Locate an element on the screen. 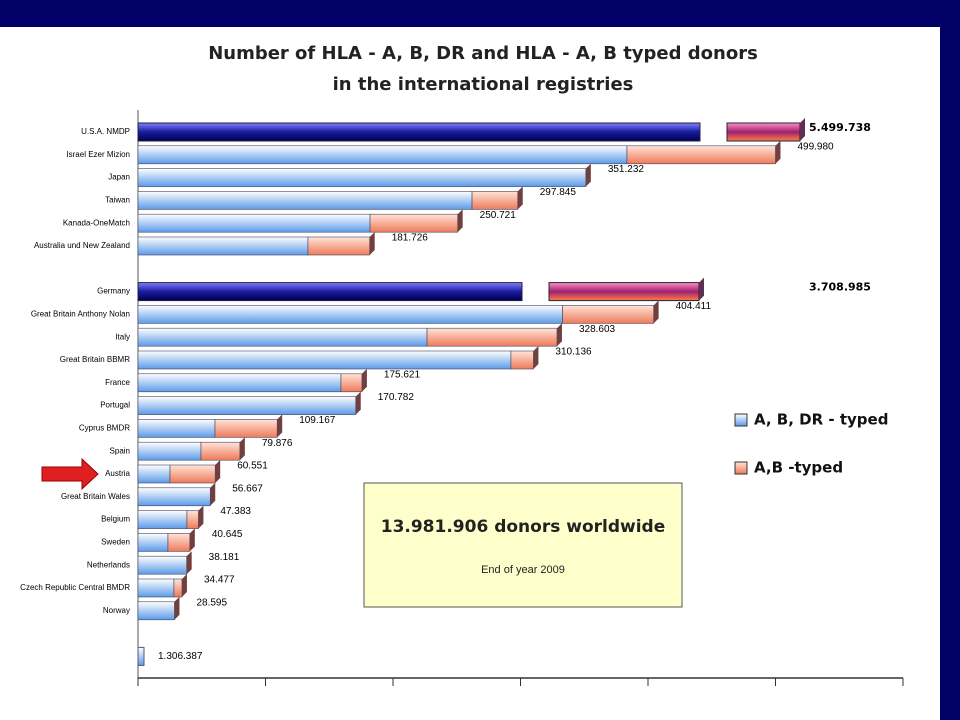 The width and height of the screenshot is (960, 720). y-tick-label: Great Britain BBMR is located at coordinates (95, 359).